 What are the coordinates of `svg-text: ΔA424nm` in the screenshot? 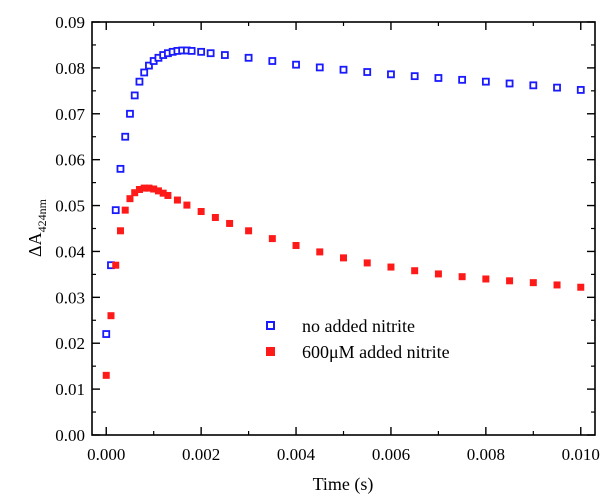 It's located at (37, 227).